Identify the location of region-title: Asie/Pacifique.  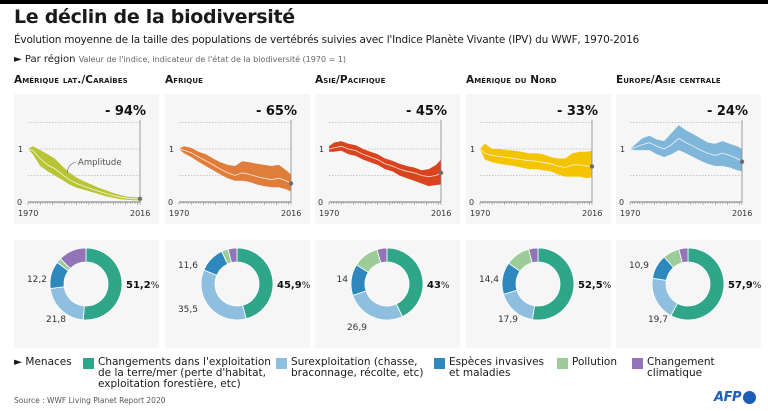
(350, 80).